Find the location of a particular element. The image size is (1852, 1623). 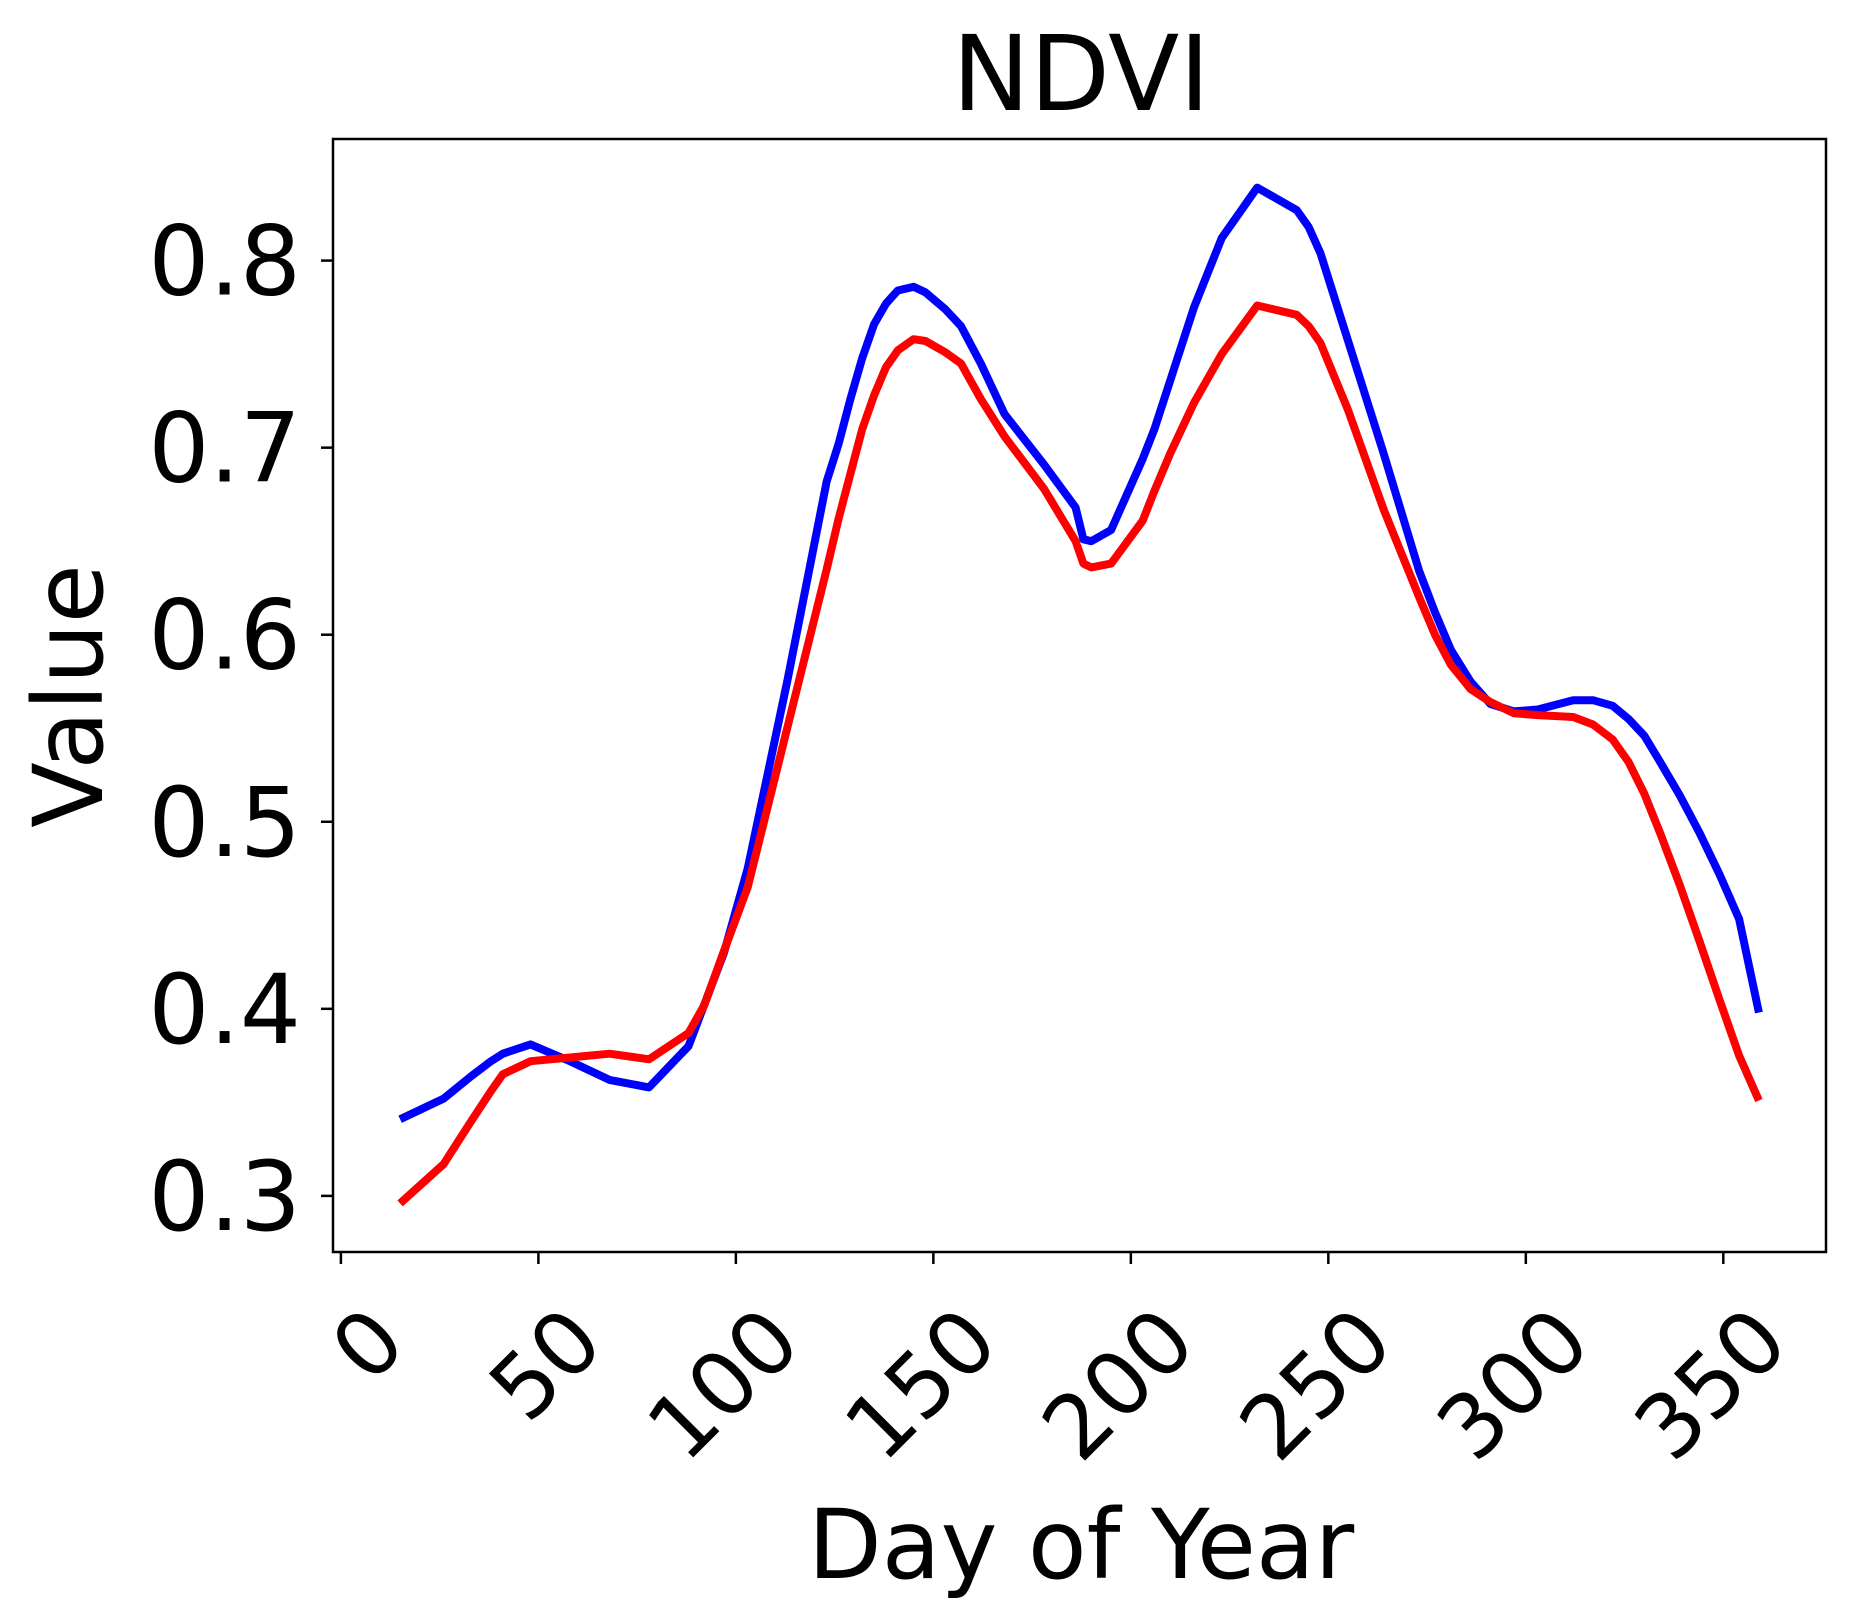

x-axis-title: Day of Year is located at coordinates (1081, 1545).